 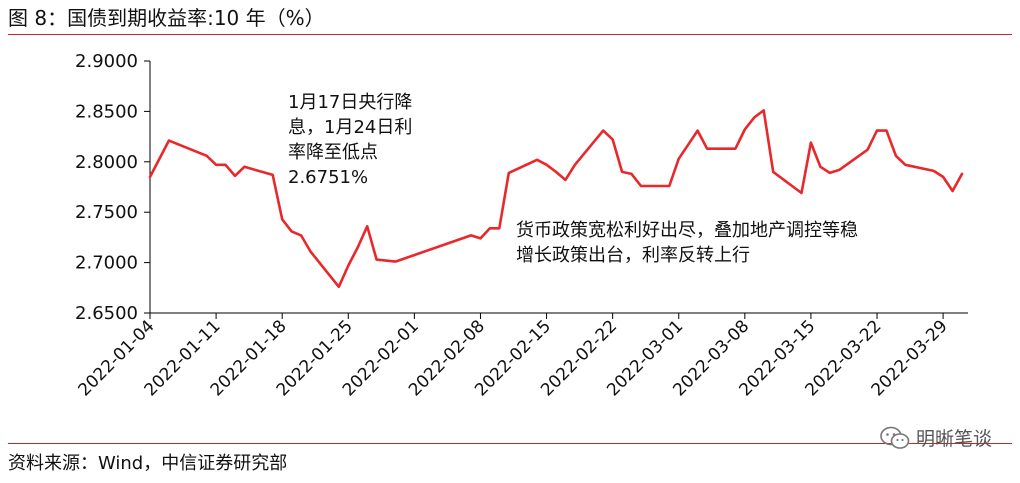 I want to click on annotation-text: 1月17日央行降, so click(x=350, y=102).